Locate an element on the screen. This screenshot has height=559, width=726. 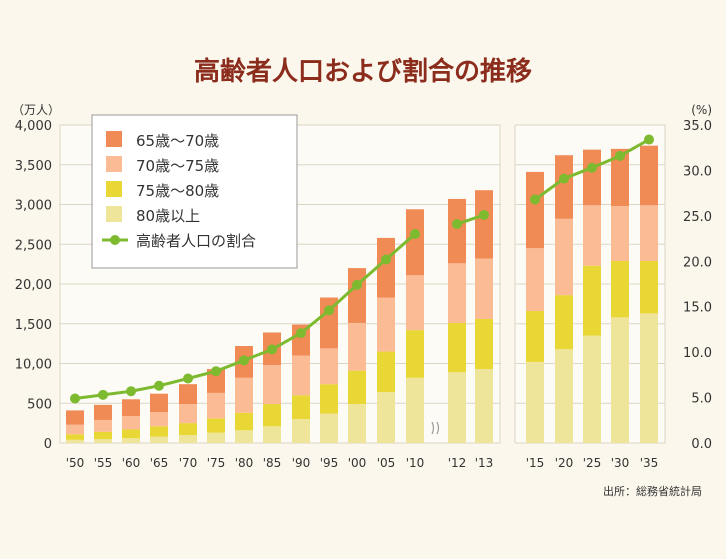
y-right-tick-label: 30.0 is located at coordinates (697, 171).